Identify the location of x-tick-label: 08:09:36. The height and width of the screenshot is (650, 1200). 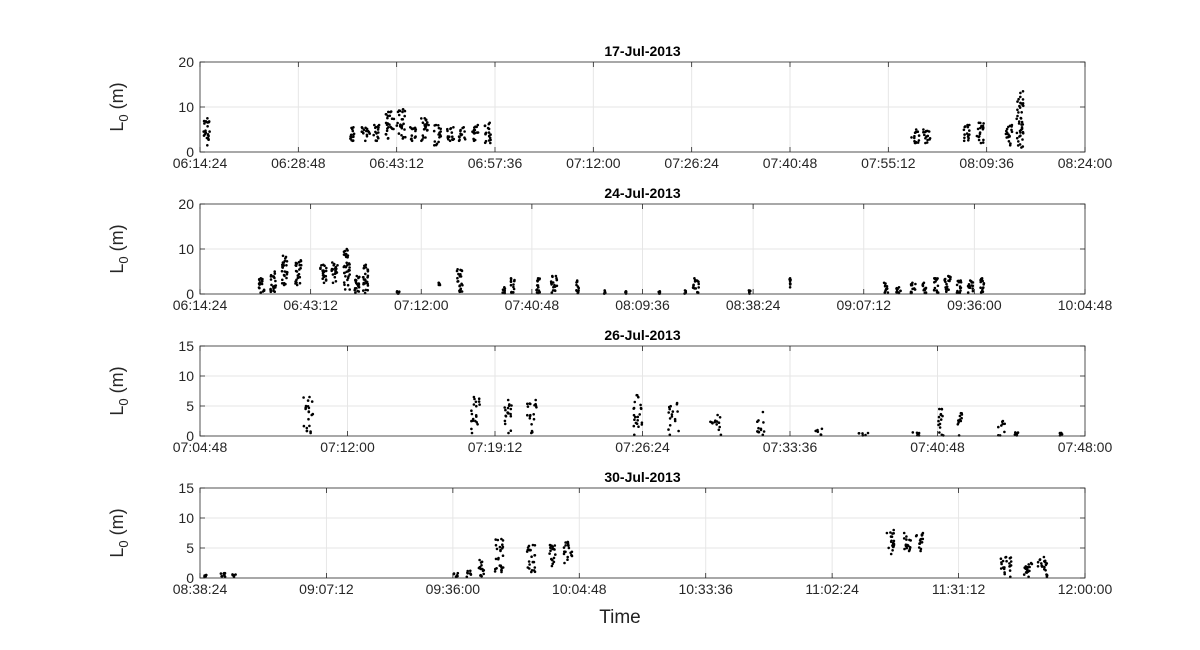
(986, 163).